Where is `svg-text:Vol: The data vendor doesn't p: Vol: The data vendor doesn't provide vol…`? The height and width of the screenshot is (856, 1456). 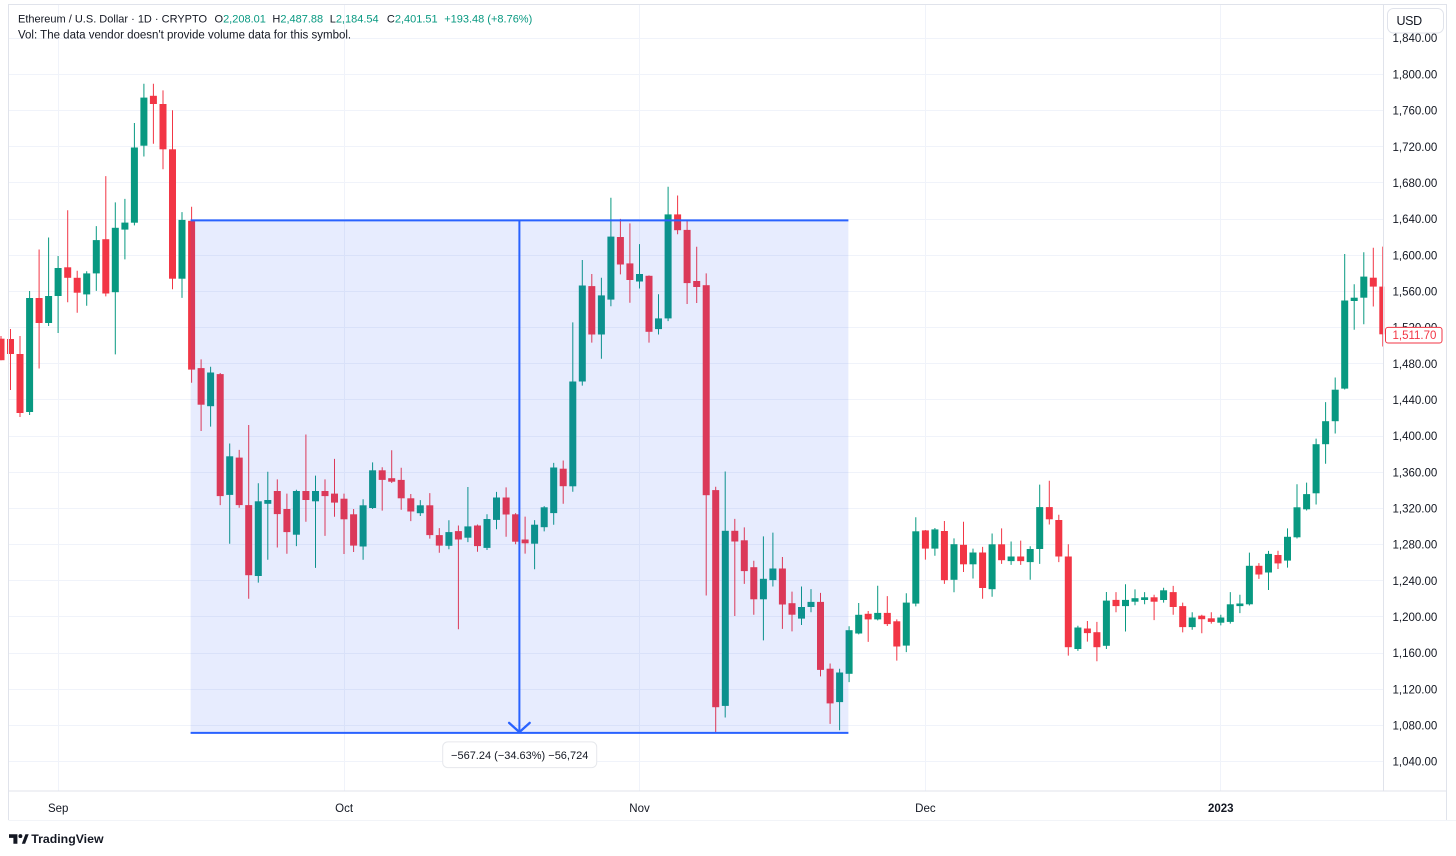 svg-text:Vol: The data vendor doesn't p: Vol: The data vendor doesn't provide vol… is located at coordinates (184, 36).